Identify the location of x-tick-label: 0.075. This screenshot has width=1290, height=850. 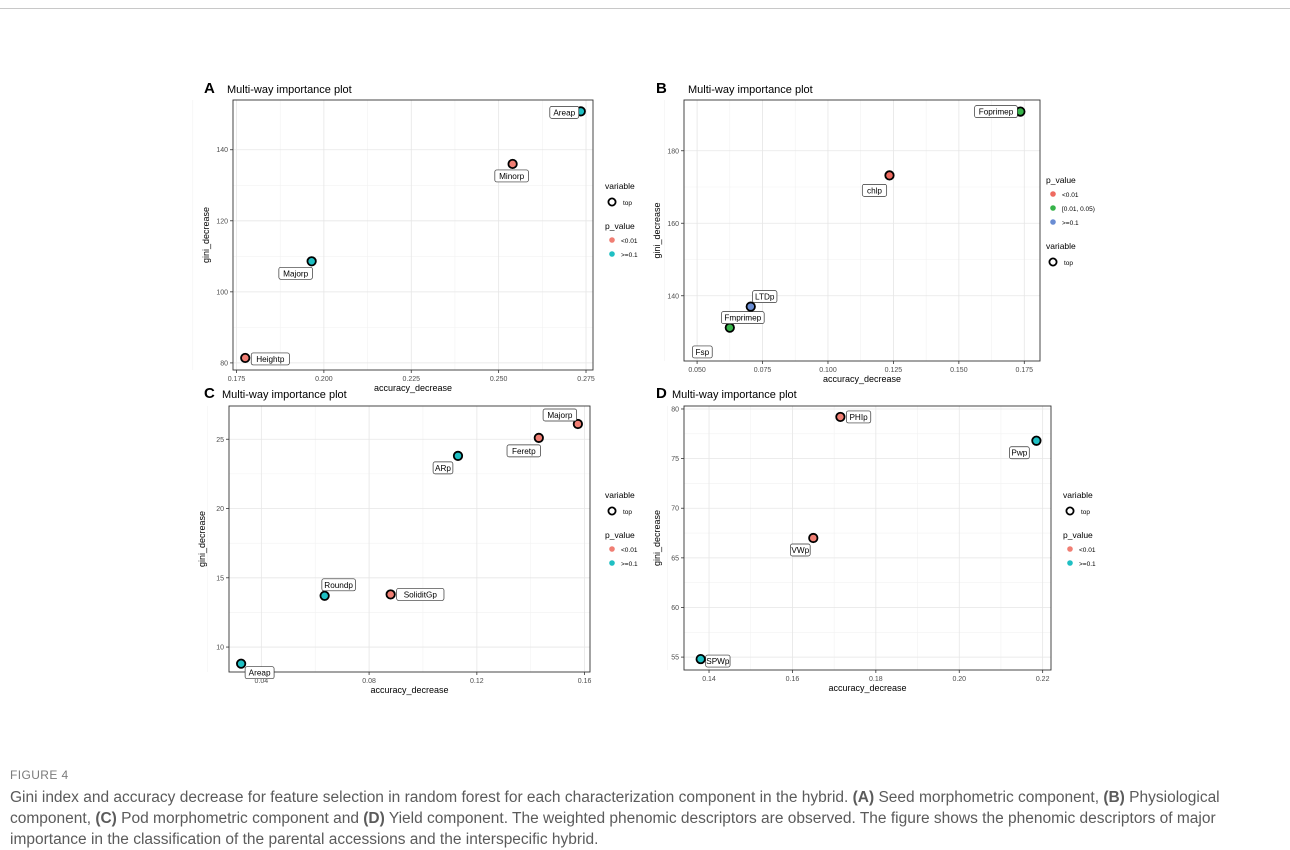
(763, 370).